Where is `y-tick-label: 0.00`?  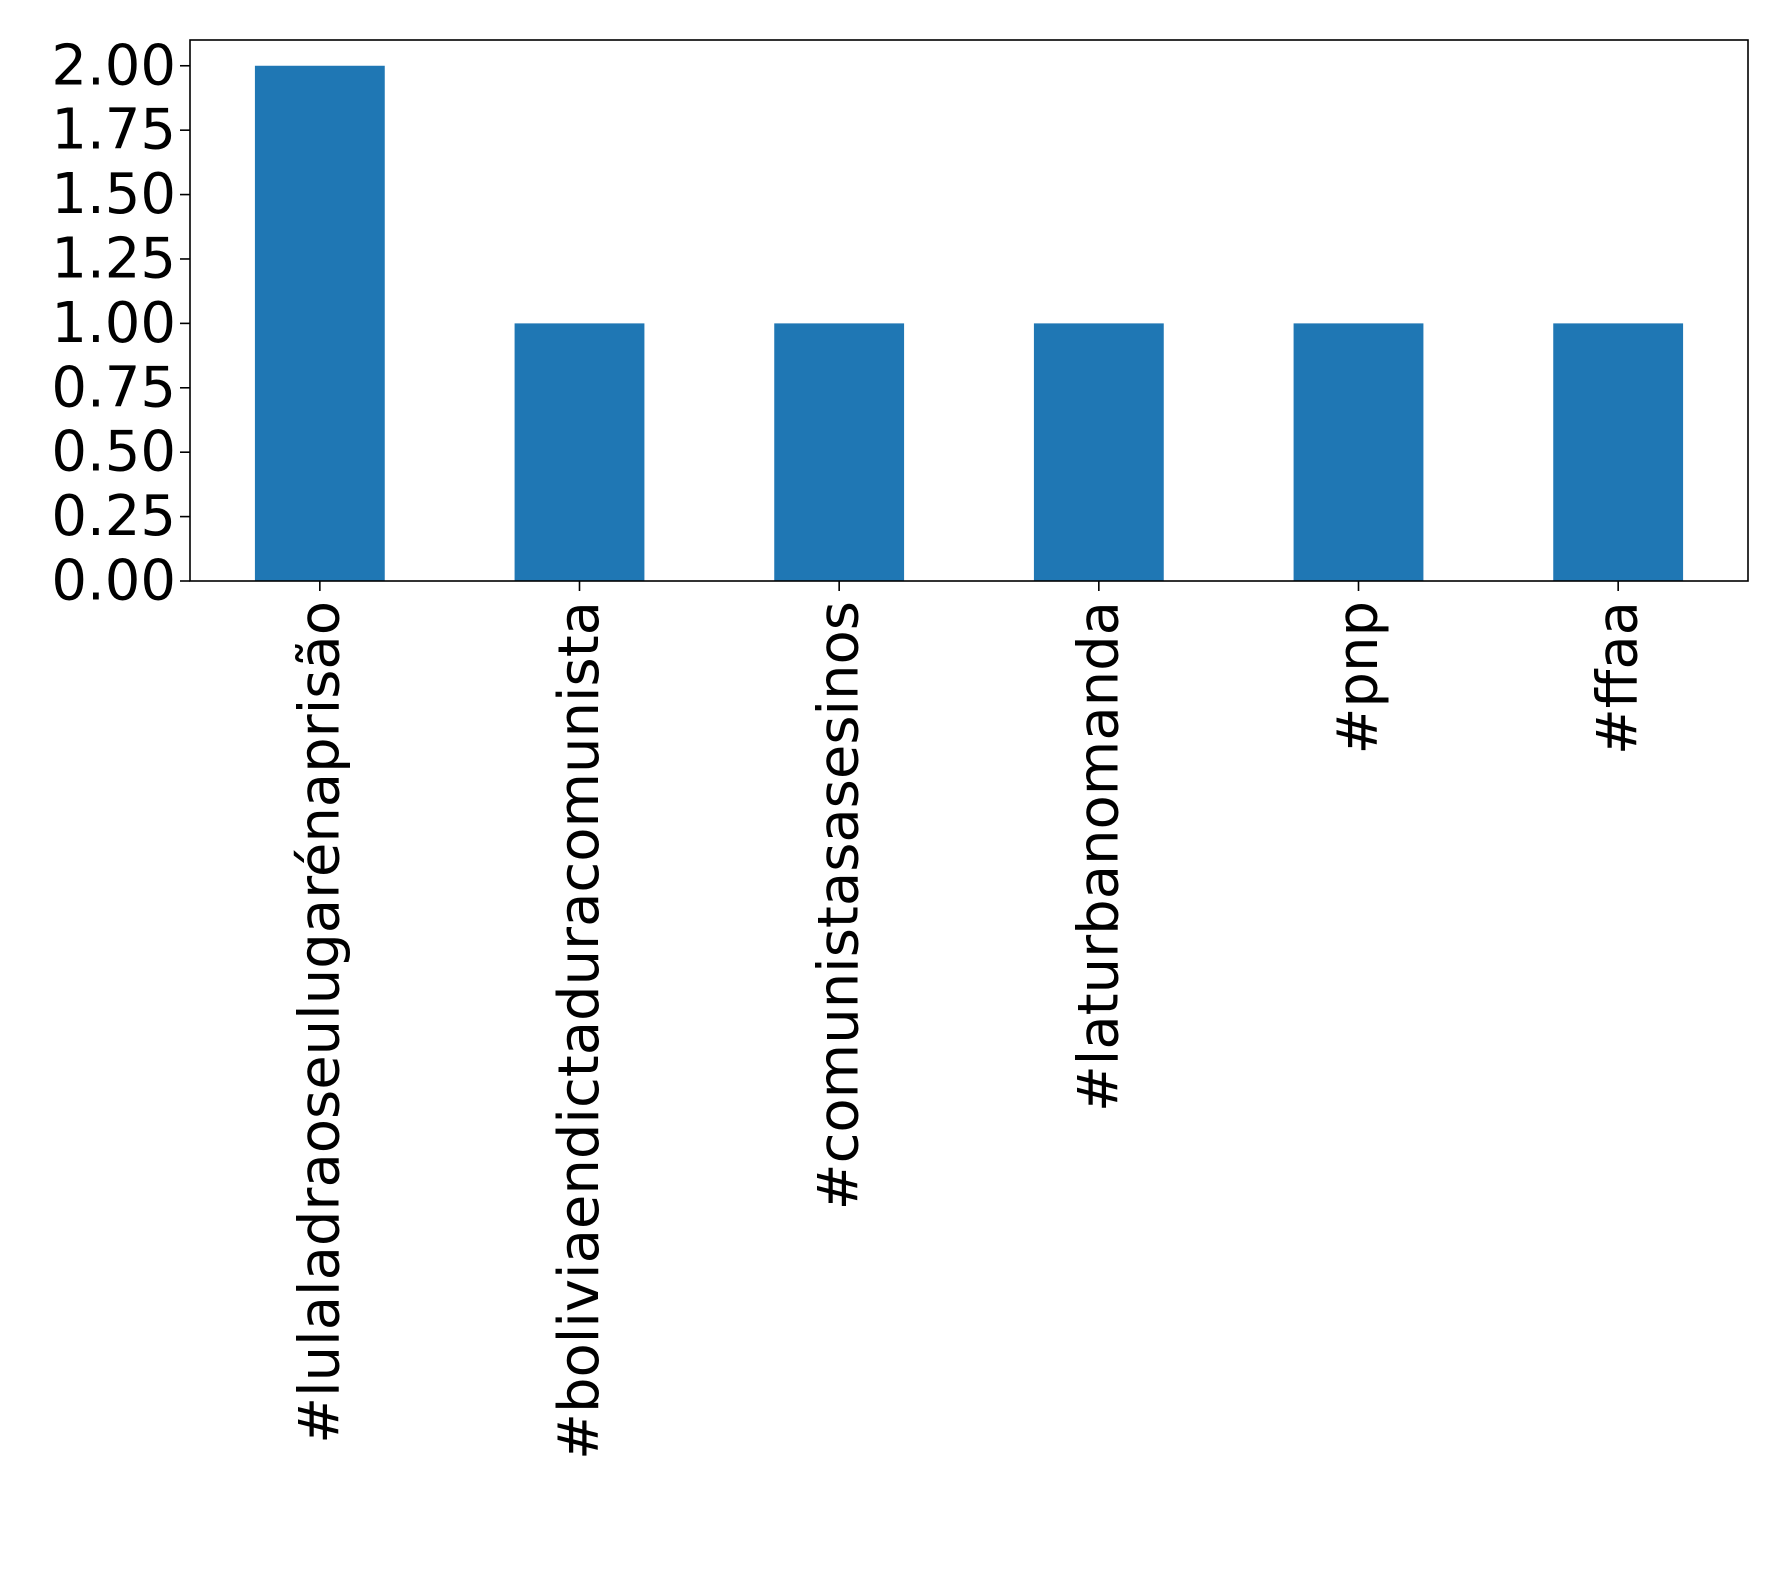
y-tick-label: 0.00 is located at coordinates (113, 581).